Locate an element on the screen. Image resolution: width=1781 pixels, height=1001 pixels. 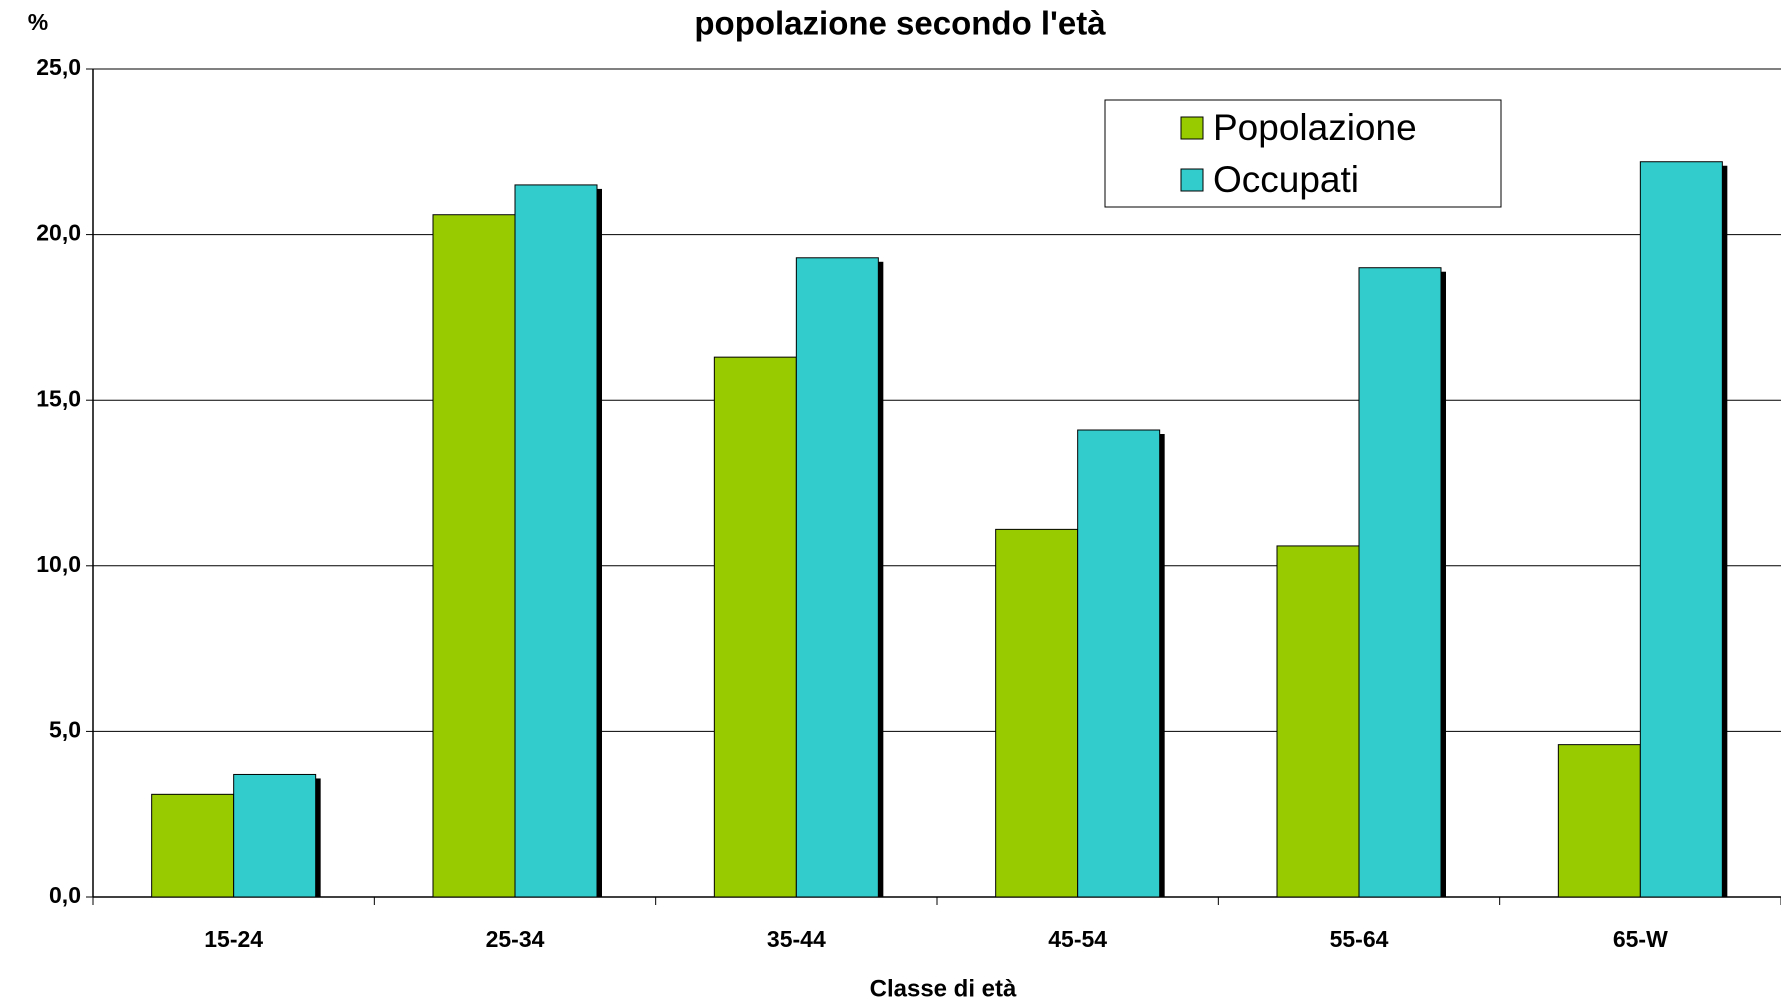
x-tick-label: 55-64 is located at coordinates (1359, 939).